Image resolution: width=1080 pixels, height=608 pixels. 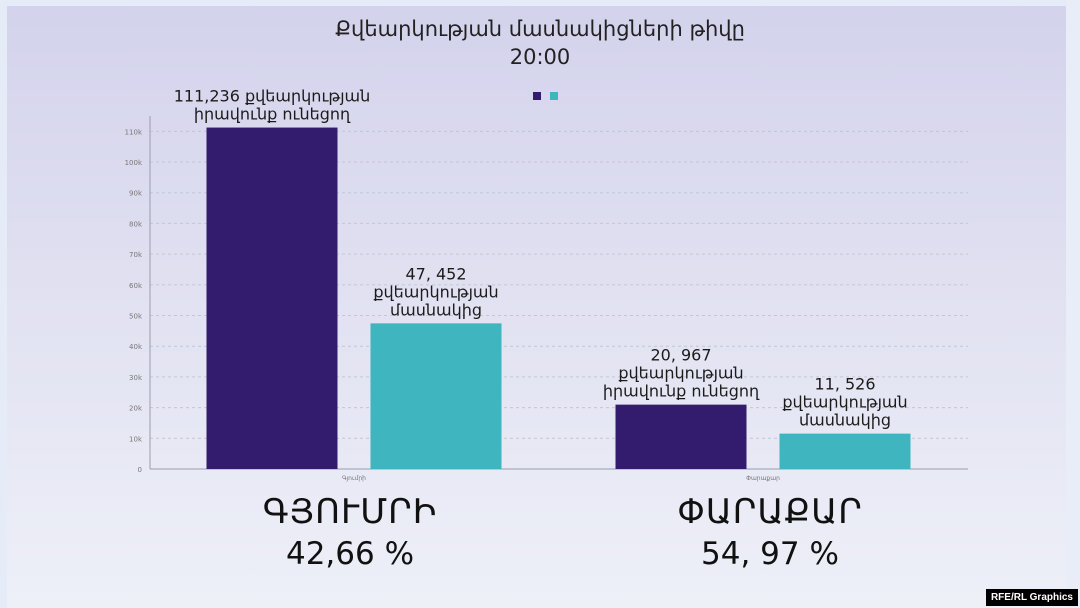 I want to click on y-tick-label: 40k, so click(x=136, y=347).